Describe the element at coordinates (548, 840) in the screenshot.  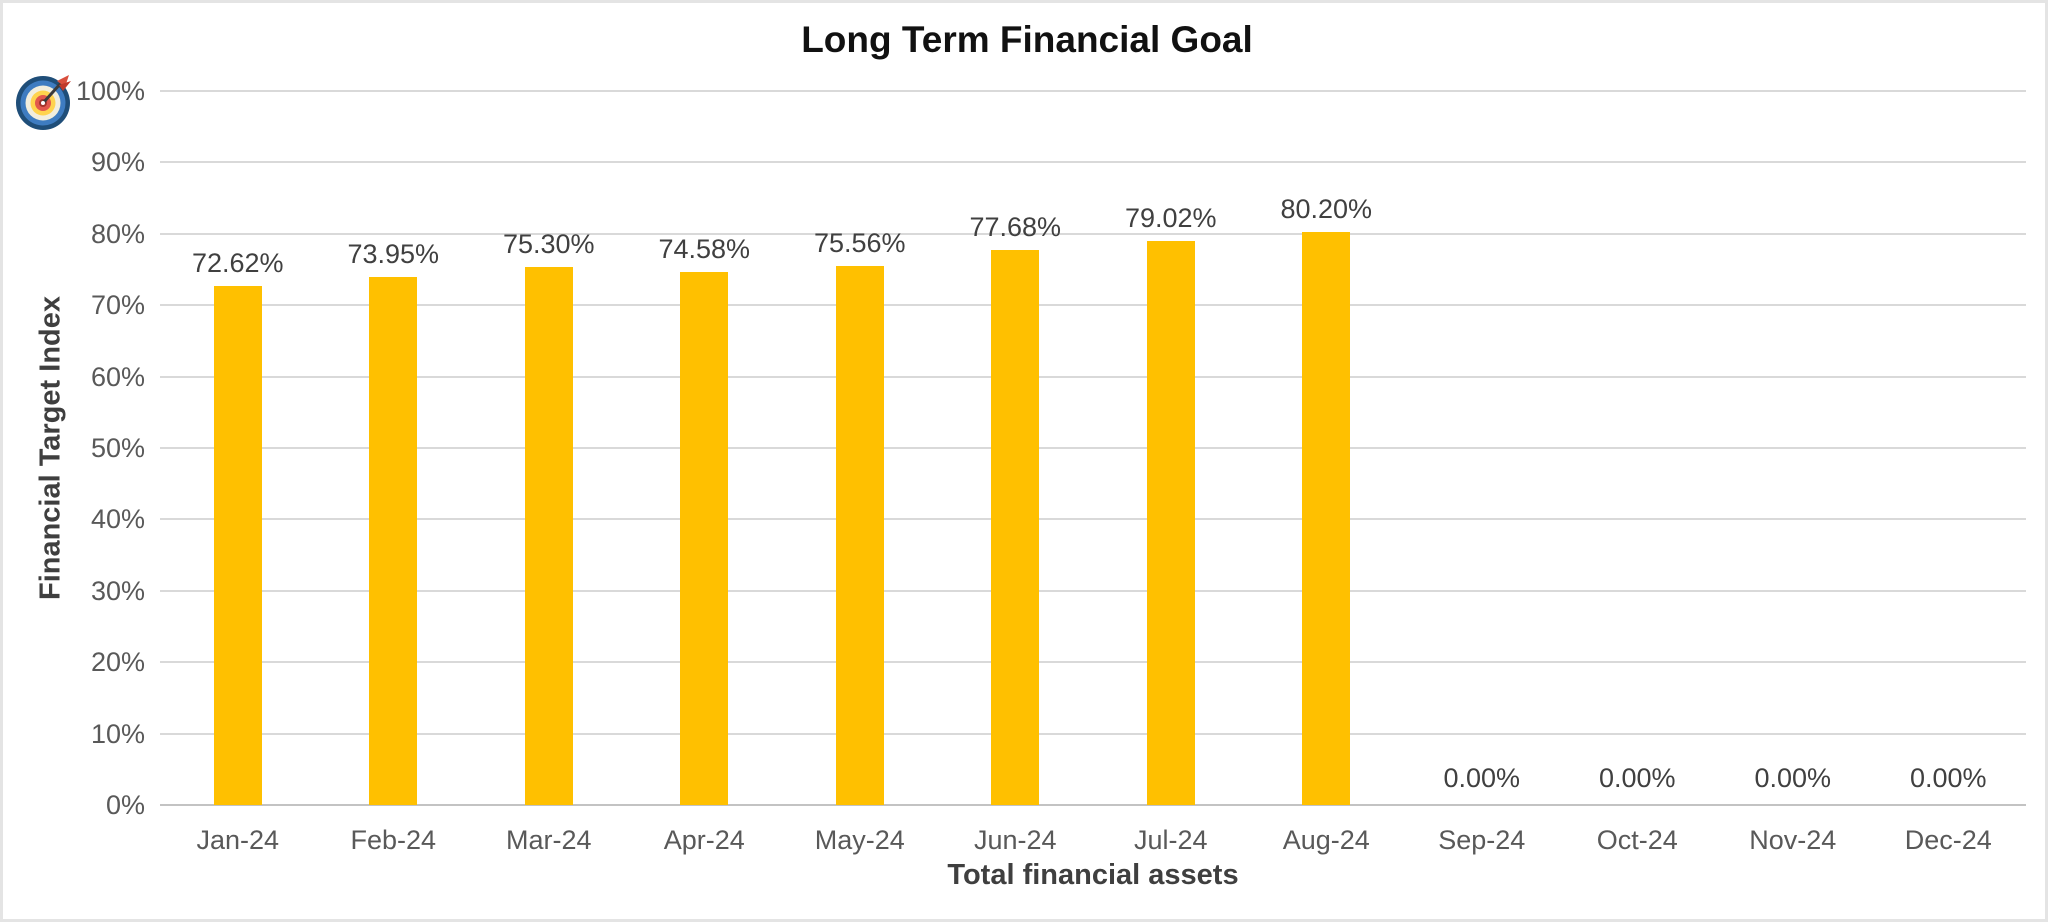
I see `x-tick-label-Mar-24: Mar-24` at that location.